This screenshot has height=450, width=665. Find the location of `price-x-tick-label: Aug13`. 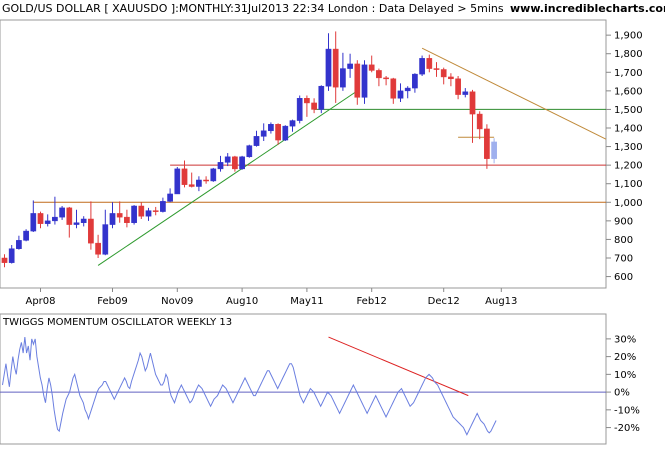

price-x-tick-label: Aug13 is located at coordinates (501, 301).